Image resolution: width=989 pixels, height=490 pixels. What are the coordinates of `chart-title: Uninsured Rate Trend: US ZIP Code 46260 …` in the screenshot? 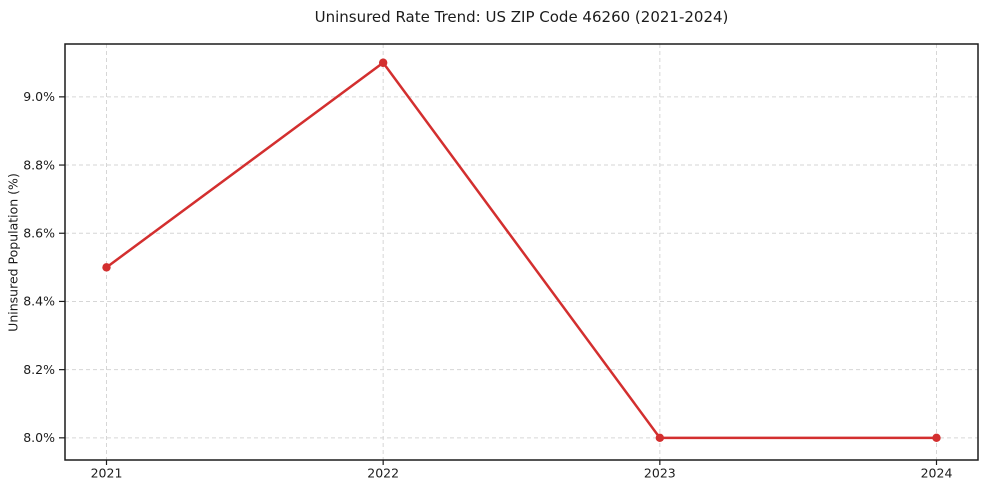 It's located at (521, 17).